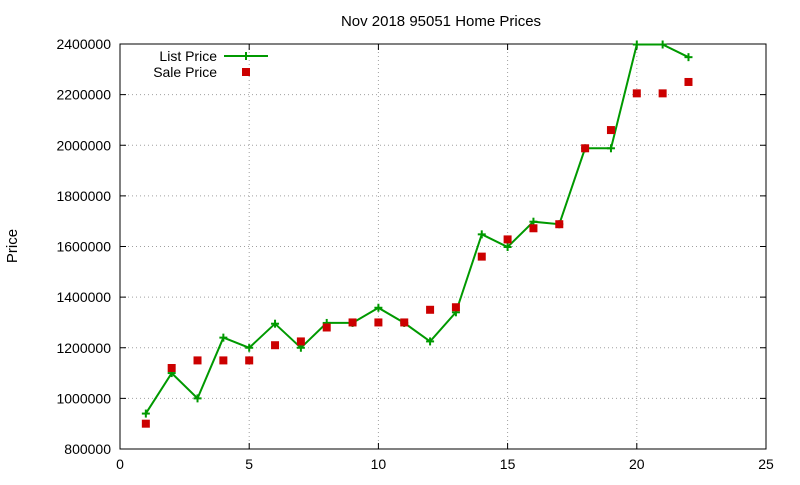  I want to click on x-tick-label: 20, so click(637, 464).